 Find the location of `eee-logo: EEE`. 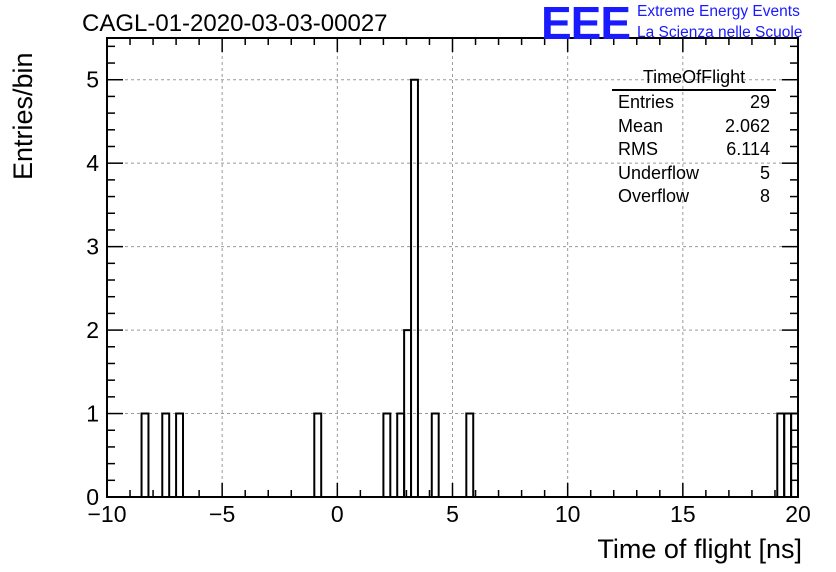

eee-logo: EEE is located at coordinates (586, 24).